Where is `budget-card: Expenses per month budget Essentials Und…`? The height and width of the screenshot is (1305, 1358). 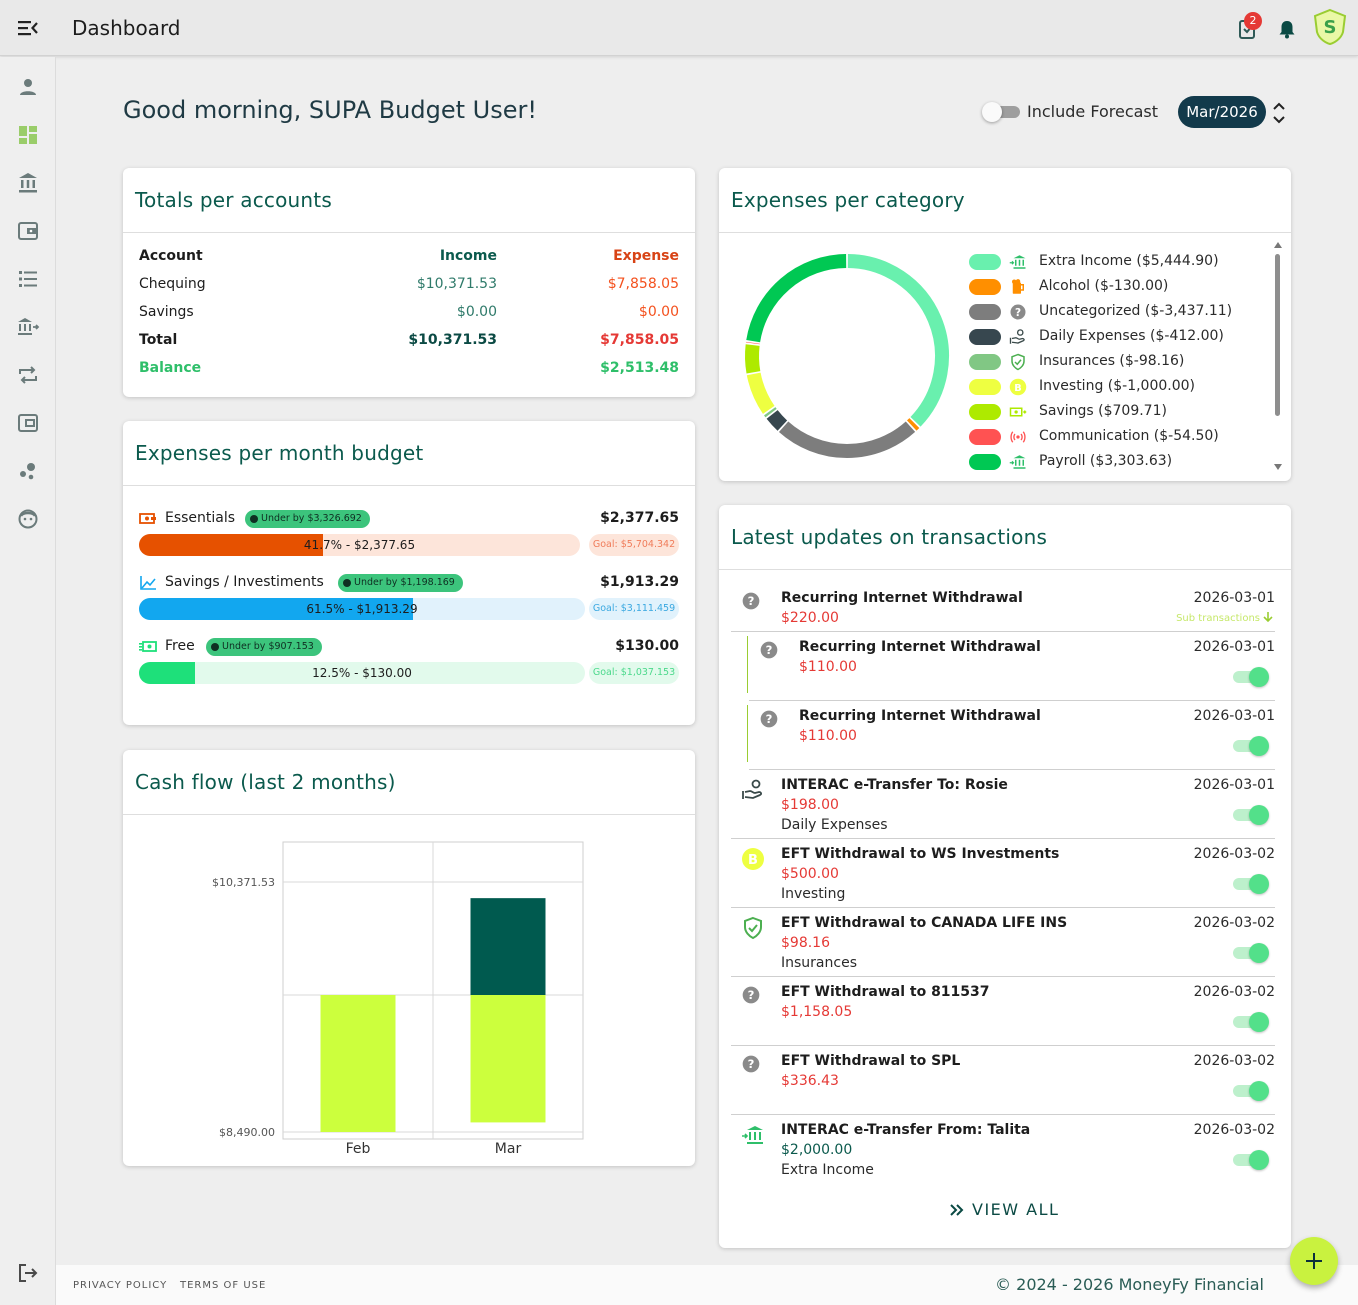 budget-card: Expenses per month budget Essentials Und… is located at coordinates (409, 573).